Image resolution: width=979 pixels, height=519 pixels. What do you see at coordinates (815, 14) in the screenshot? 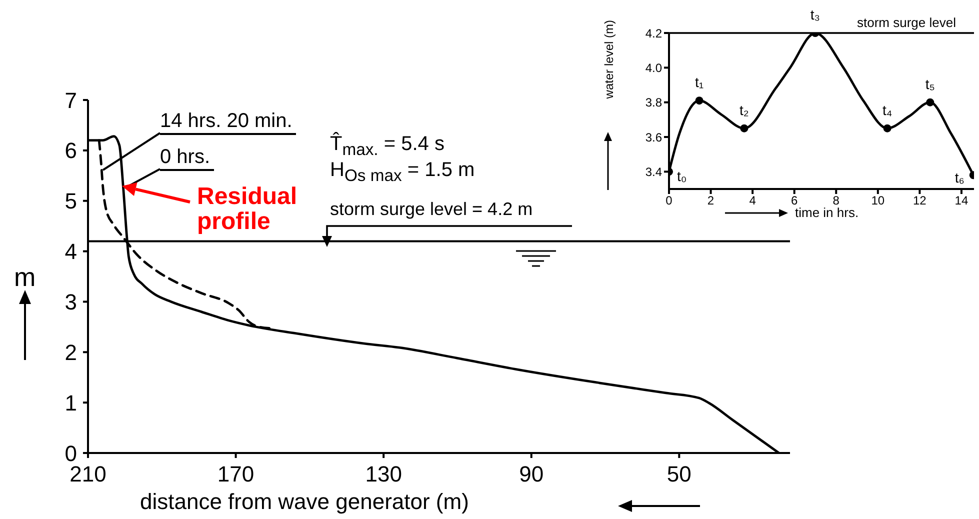
I see `data-label: t₃` at bounding box center [815, 14].